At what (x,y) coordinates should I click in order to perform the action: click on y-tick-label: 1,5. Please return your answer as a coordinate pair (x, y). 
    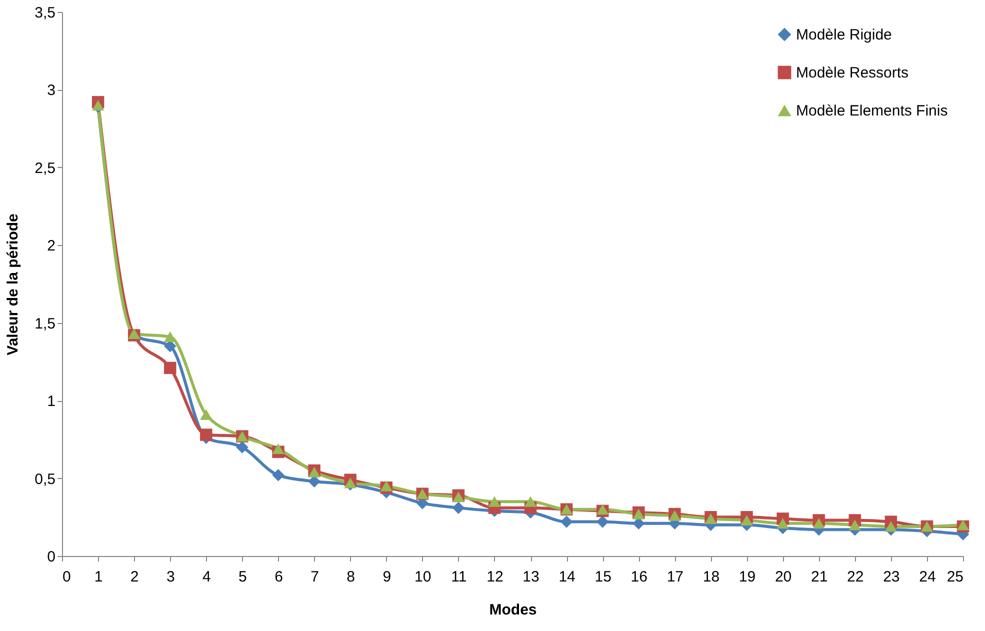
    Looking at the image, I should click on (45, 323).